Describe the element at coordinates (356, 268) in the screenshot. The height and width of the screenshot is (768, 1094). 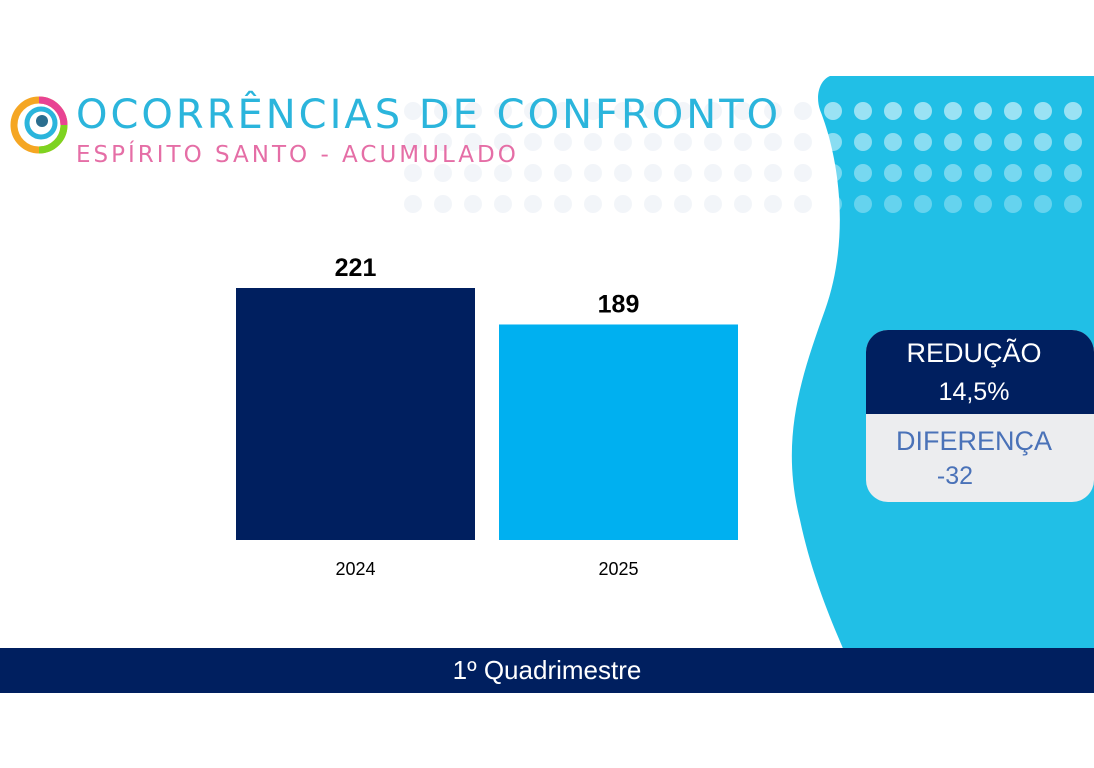
I see `data-label-2024: 221` at that location.